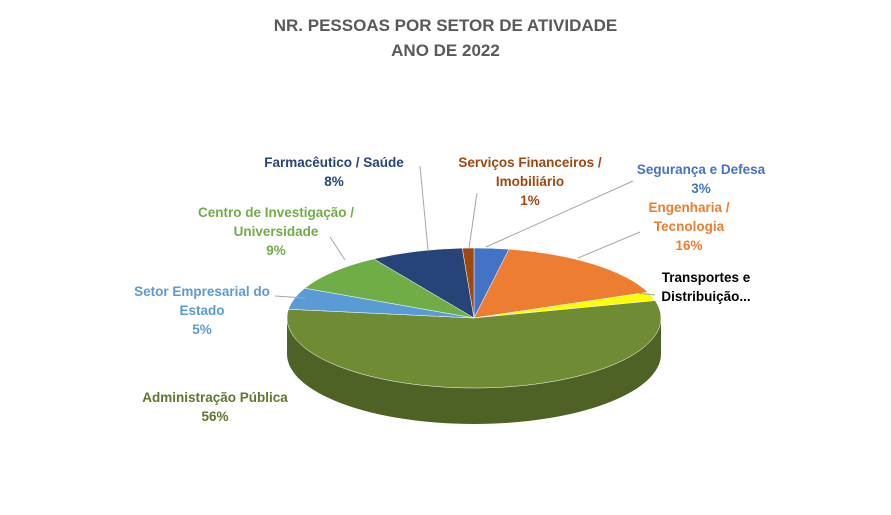  I want to click on data-label: Segurança e Defesa 3%, so click(701, 179).